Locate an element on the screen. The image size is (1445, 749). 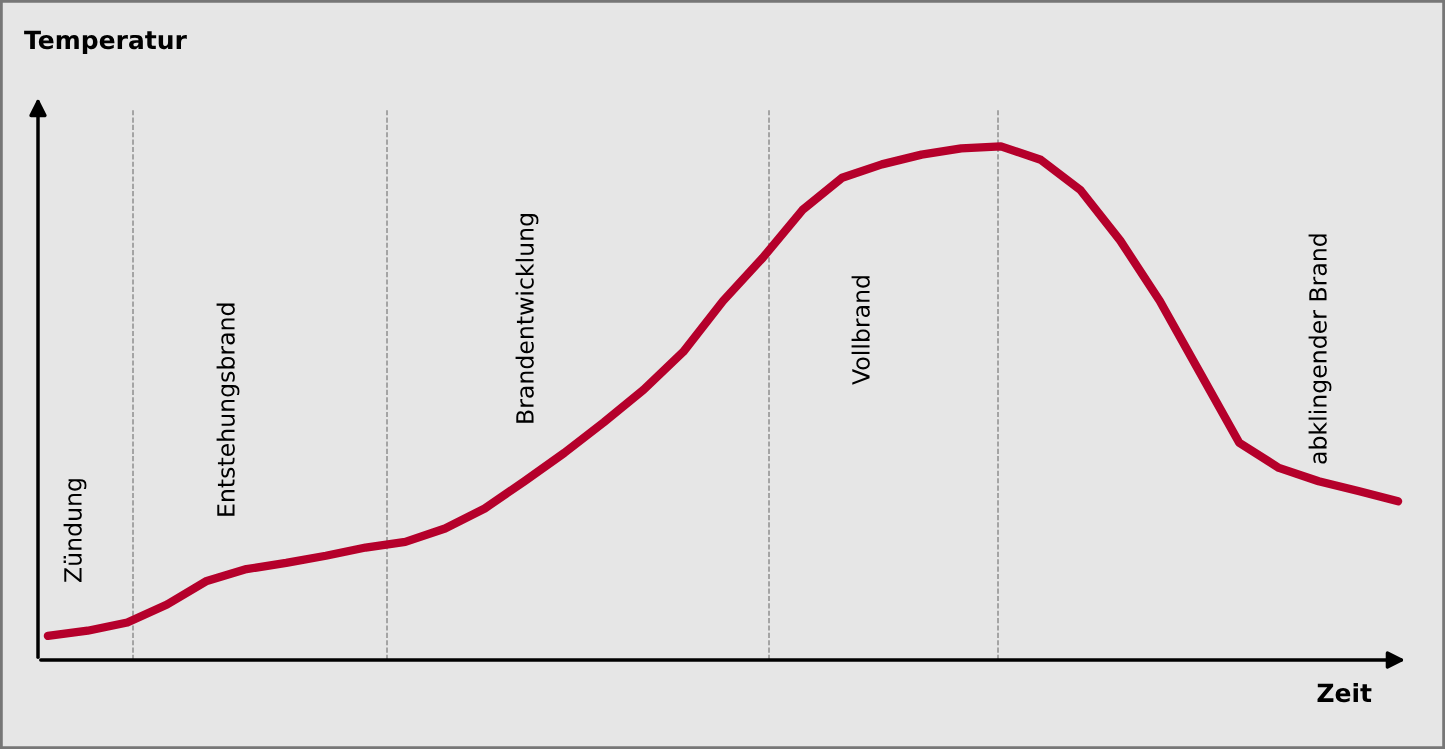
annotation: abklingender Brand is located at coordinates (1320, 349).